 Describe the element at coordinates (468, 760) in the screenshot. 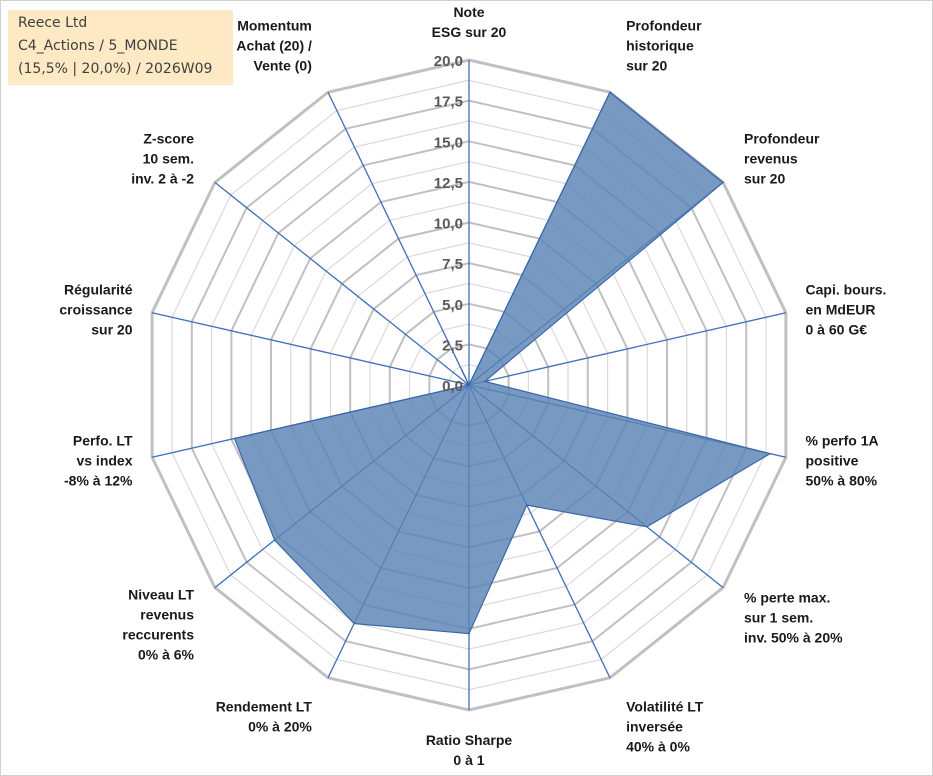

I see `radar-axis-label-line: 0 à 1` at that location.